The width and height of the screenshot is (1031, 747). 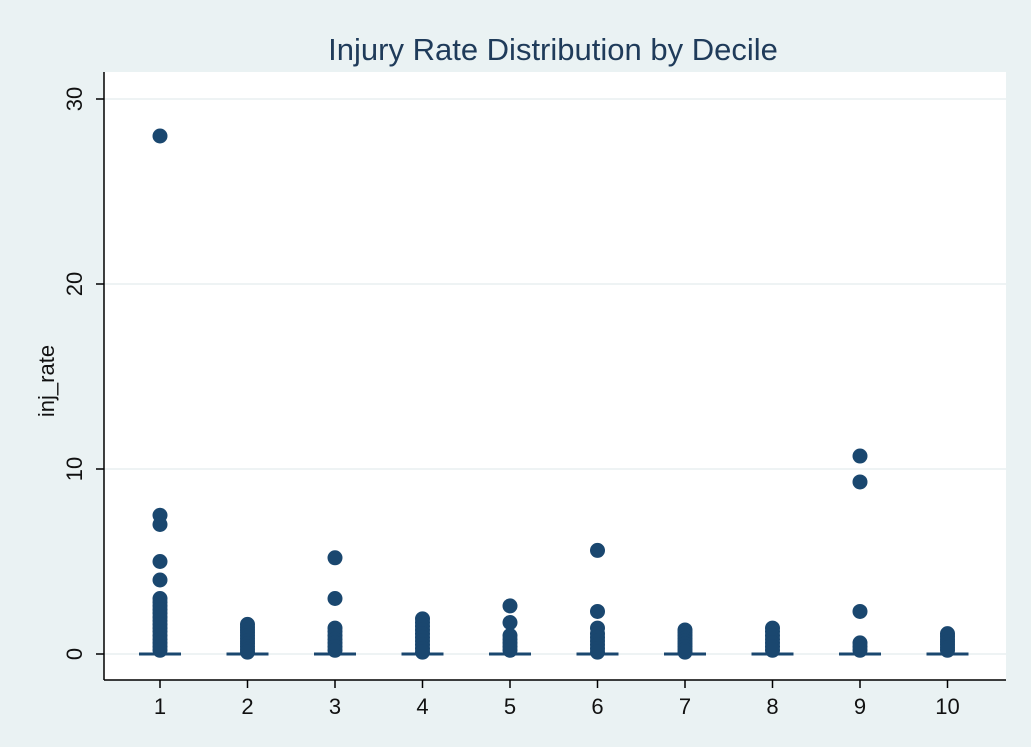 What do you see at coordinates (74, 99) in the screenshot?
I see `y-tick-label: 30` at bounding box center [74, 99].